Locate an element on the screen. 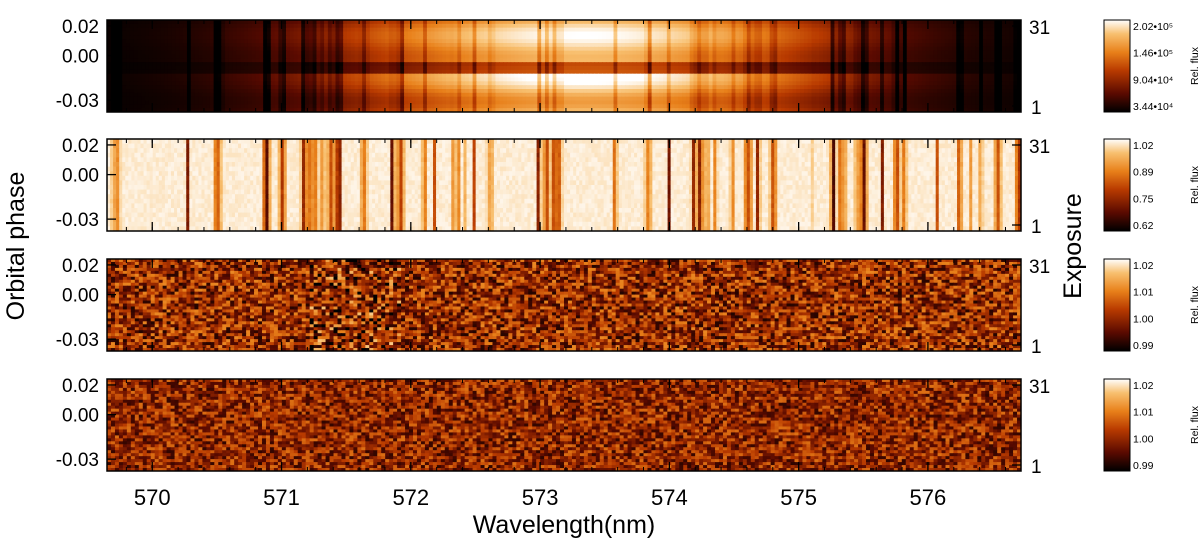  panel-3-frame is located at coordinates (564, 305).